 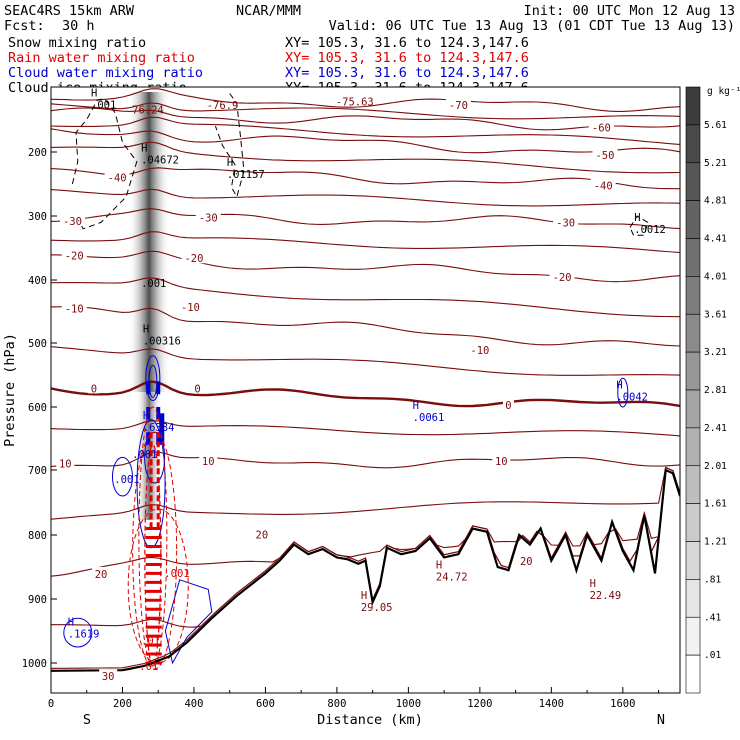 What do you see at coordinates (37, 153) in the screenshot?
I see `y-tick-label: 200` at bounding box center [37, 153].